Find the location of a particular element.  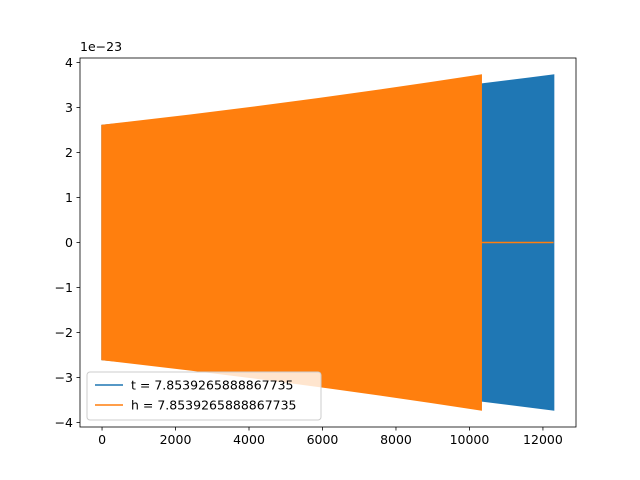

y-tick-label: −4 is located at coordinates (64, 422).